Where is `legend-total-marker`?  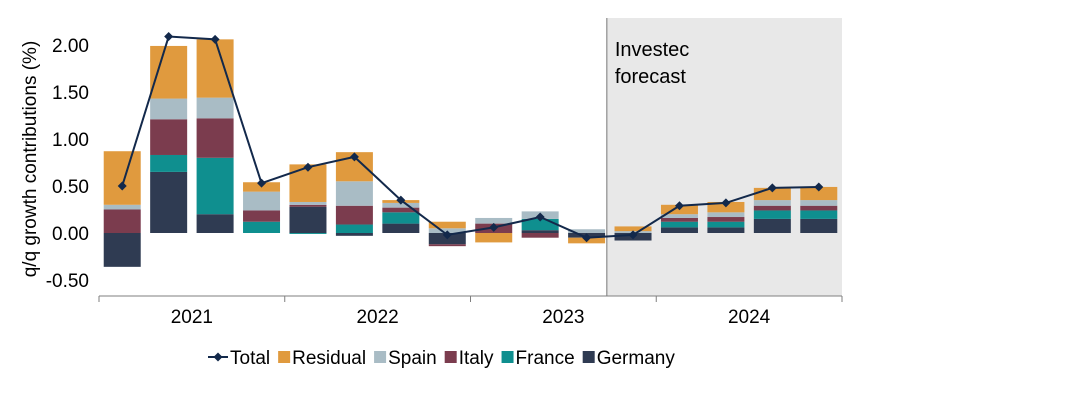
legend-total-marker is located at coordinates (218, 357).